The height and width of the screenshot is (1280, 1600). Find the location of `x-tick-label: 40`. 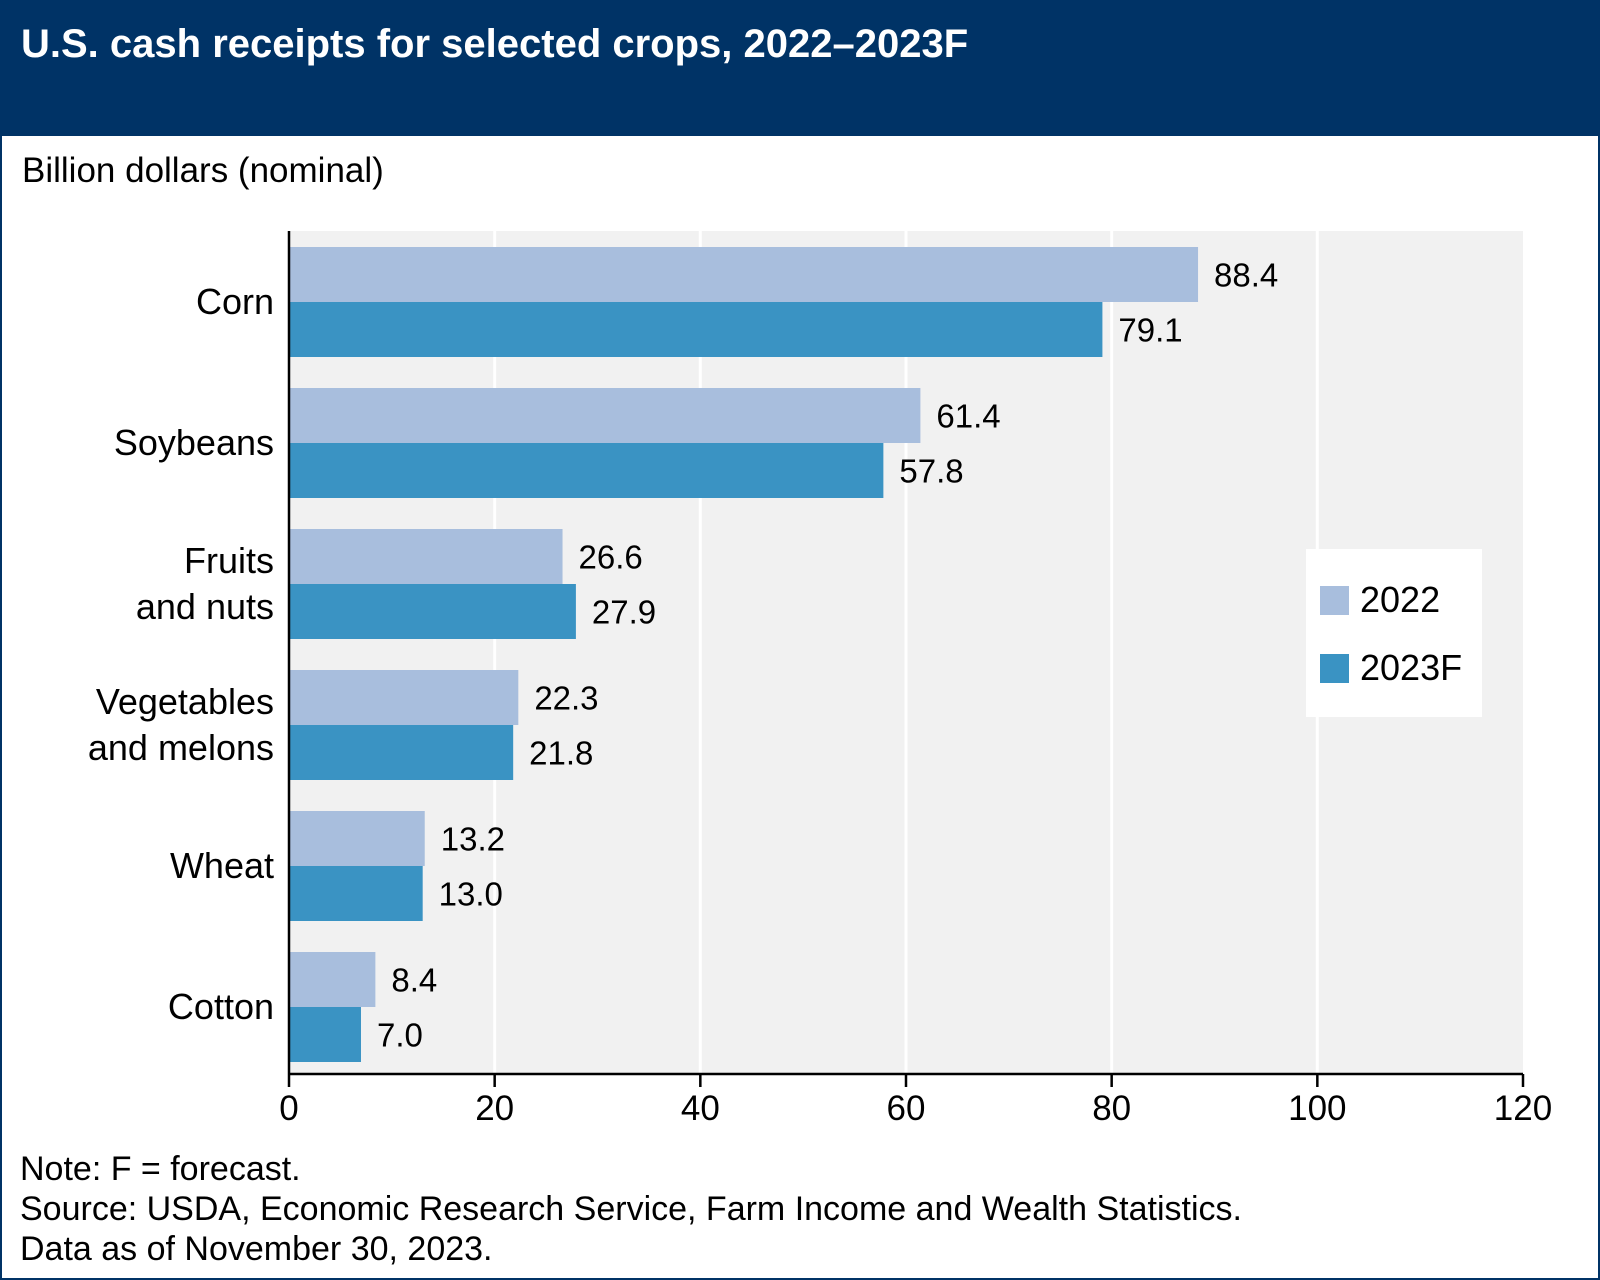

x-tick-label: 40 is located at coordinates (700, 1108).